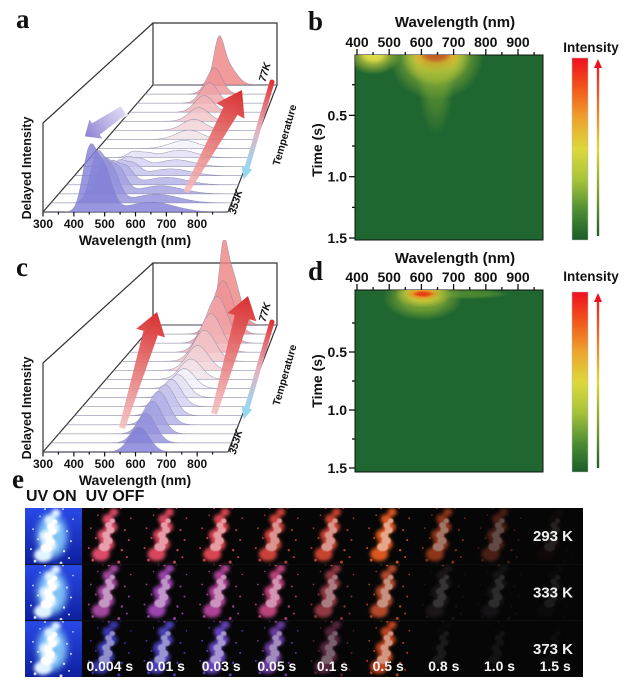  Describe the element at coordinates (388, 666) in the screenshot. I see `time-label: 0.5 s` at that location.